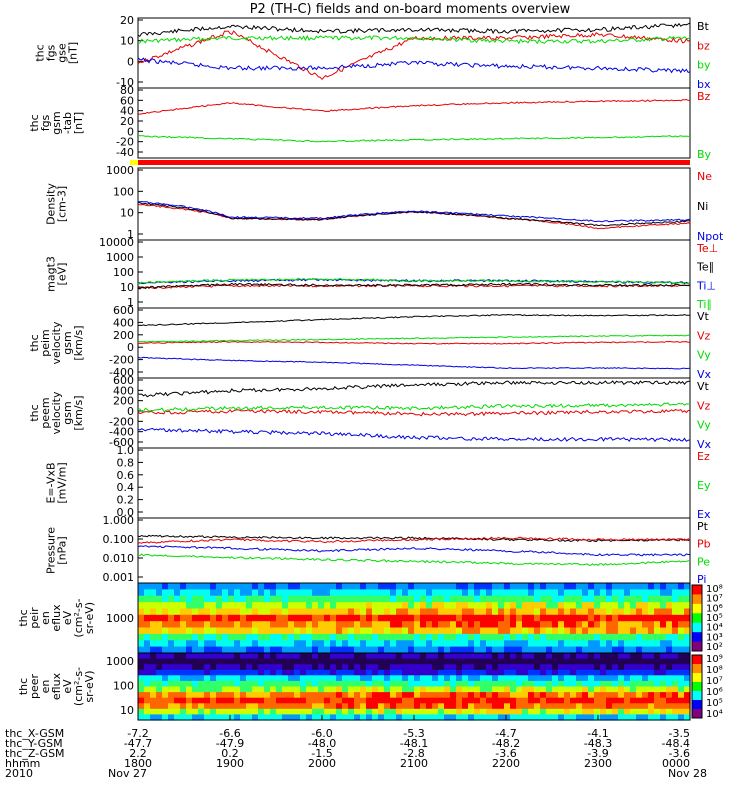 The height and width of the screenshot is (800, 750). Describe the element at coordinates (19, 773) in the screenshot. I see `x-row-label: 2010` at that location.